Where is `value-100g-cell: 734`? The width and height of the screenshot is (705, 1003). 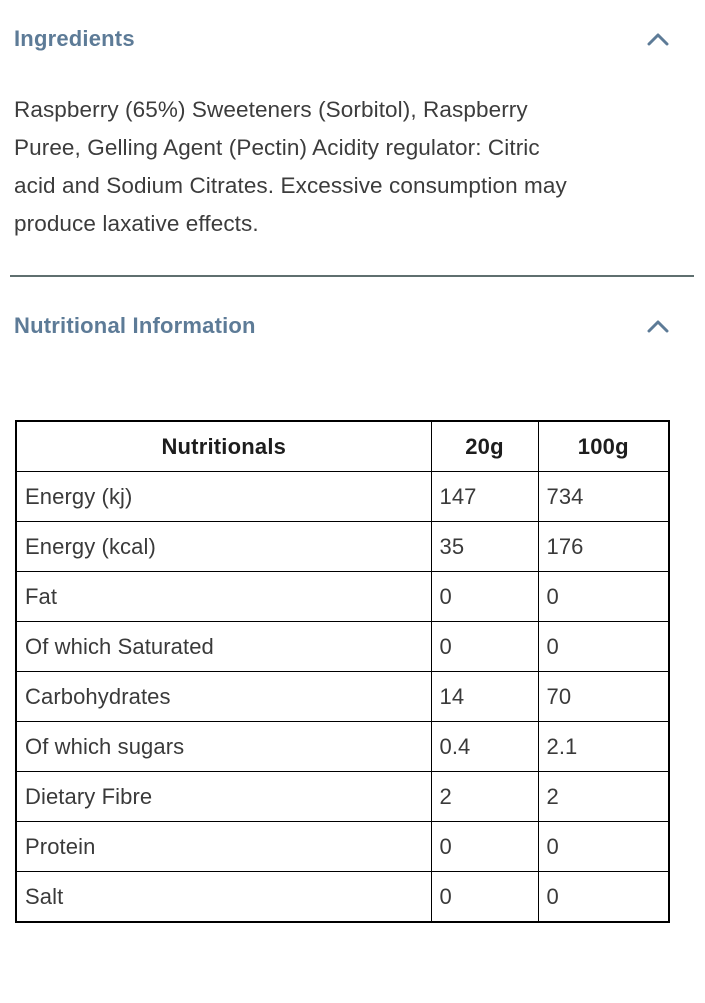
value-100g-cell: 734 is located at coordinates (603, 496).